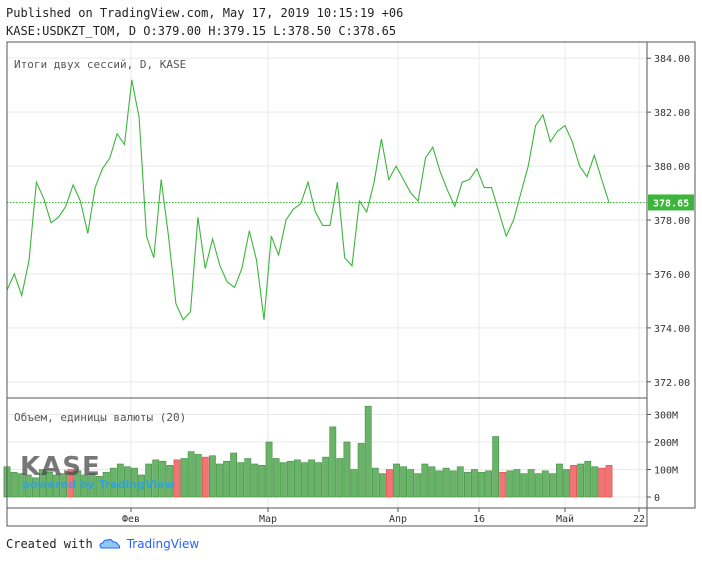  Describe the element at coordinates (327, 517) in the screenshot. I see `time-axis-frame` at that location.